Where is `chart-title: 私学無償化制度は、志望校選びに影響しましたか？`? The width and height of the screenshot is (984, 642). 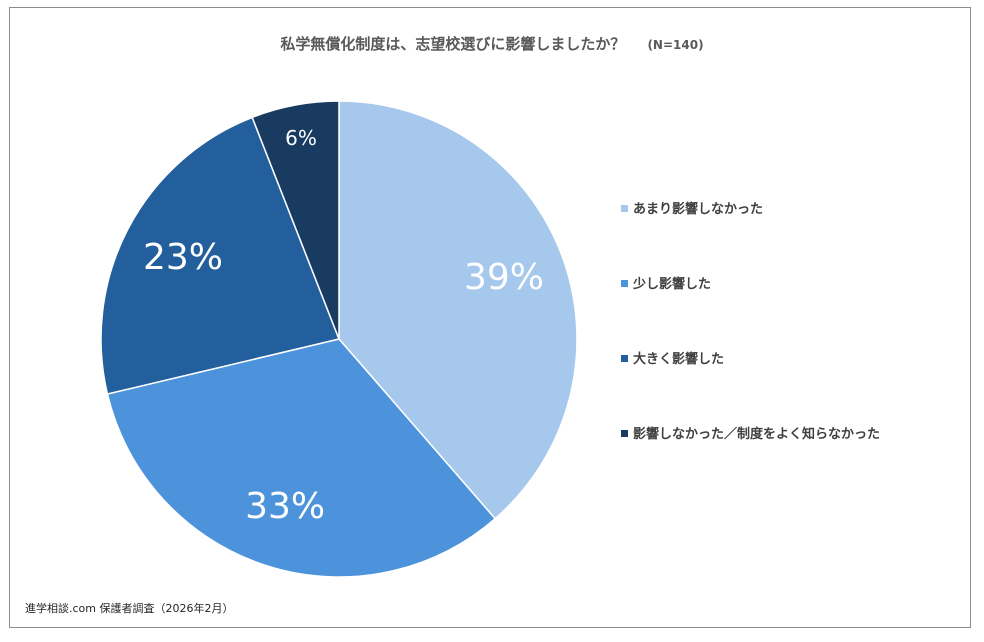 chart-title: 私学無償化制度は、志望校選びに影響しましたか？ is located at coordinates (453, 44).